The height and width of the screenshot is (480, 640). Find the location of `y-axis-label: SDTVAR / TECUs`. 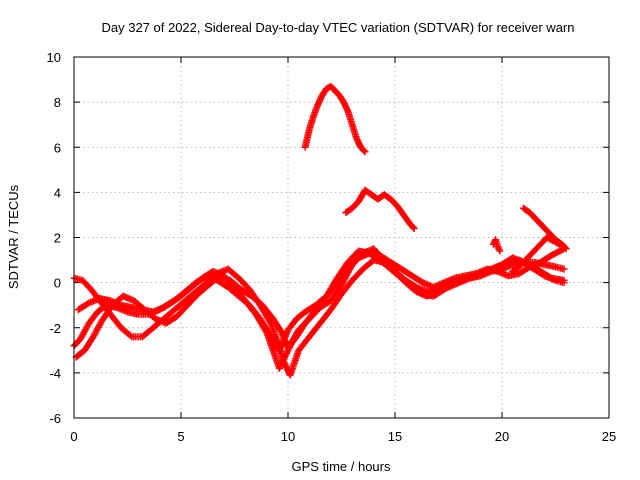

y-axis-label: SDTVAR / TECUs is located at coordinates (13, 236).